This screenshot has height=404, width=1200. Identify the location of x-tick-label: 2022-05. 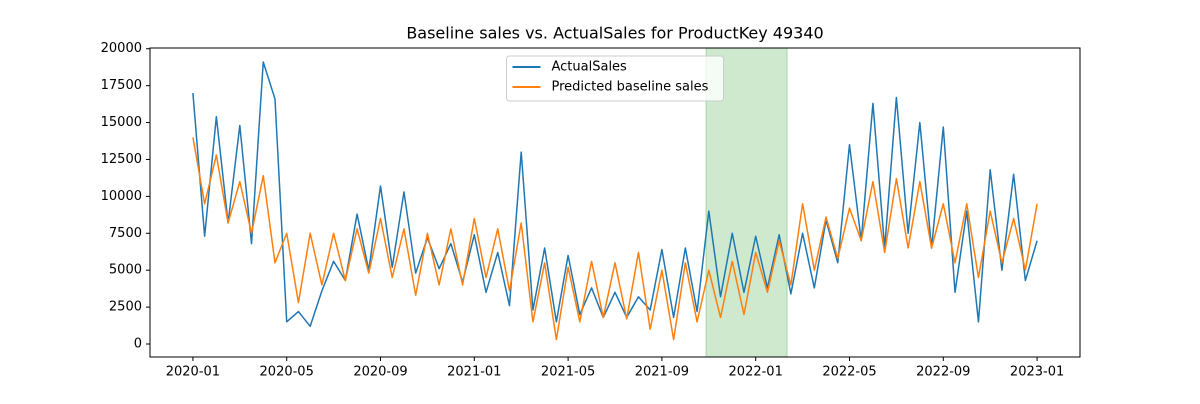
(849, 372).